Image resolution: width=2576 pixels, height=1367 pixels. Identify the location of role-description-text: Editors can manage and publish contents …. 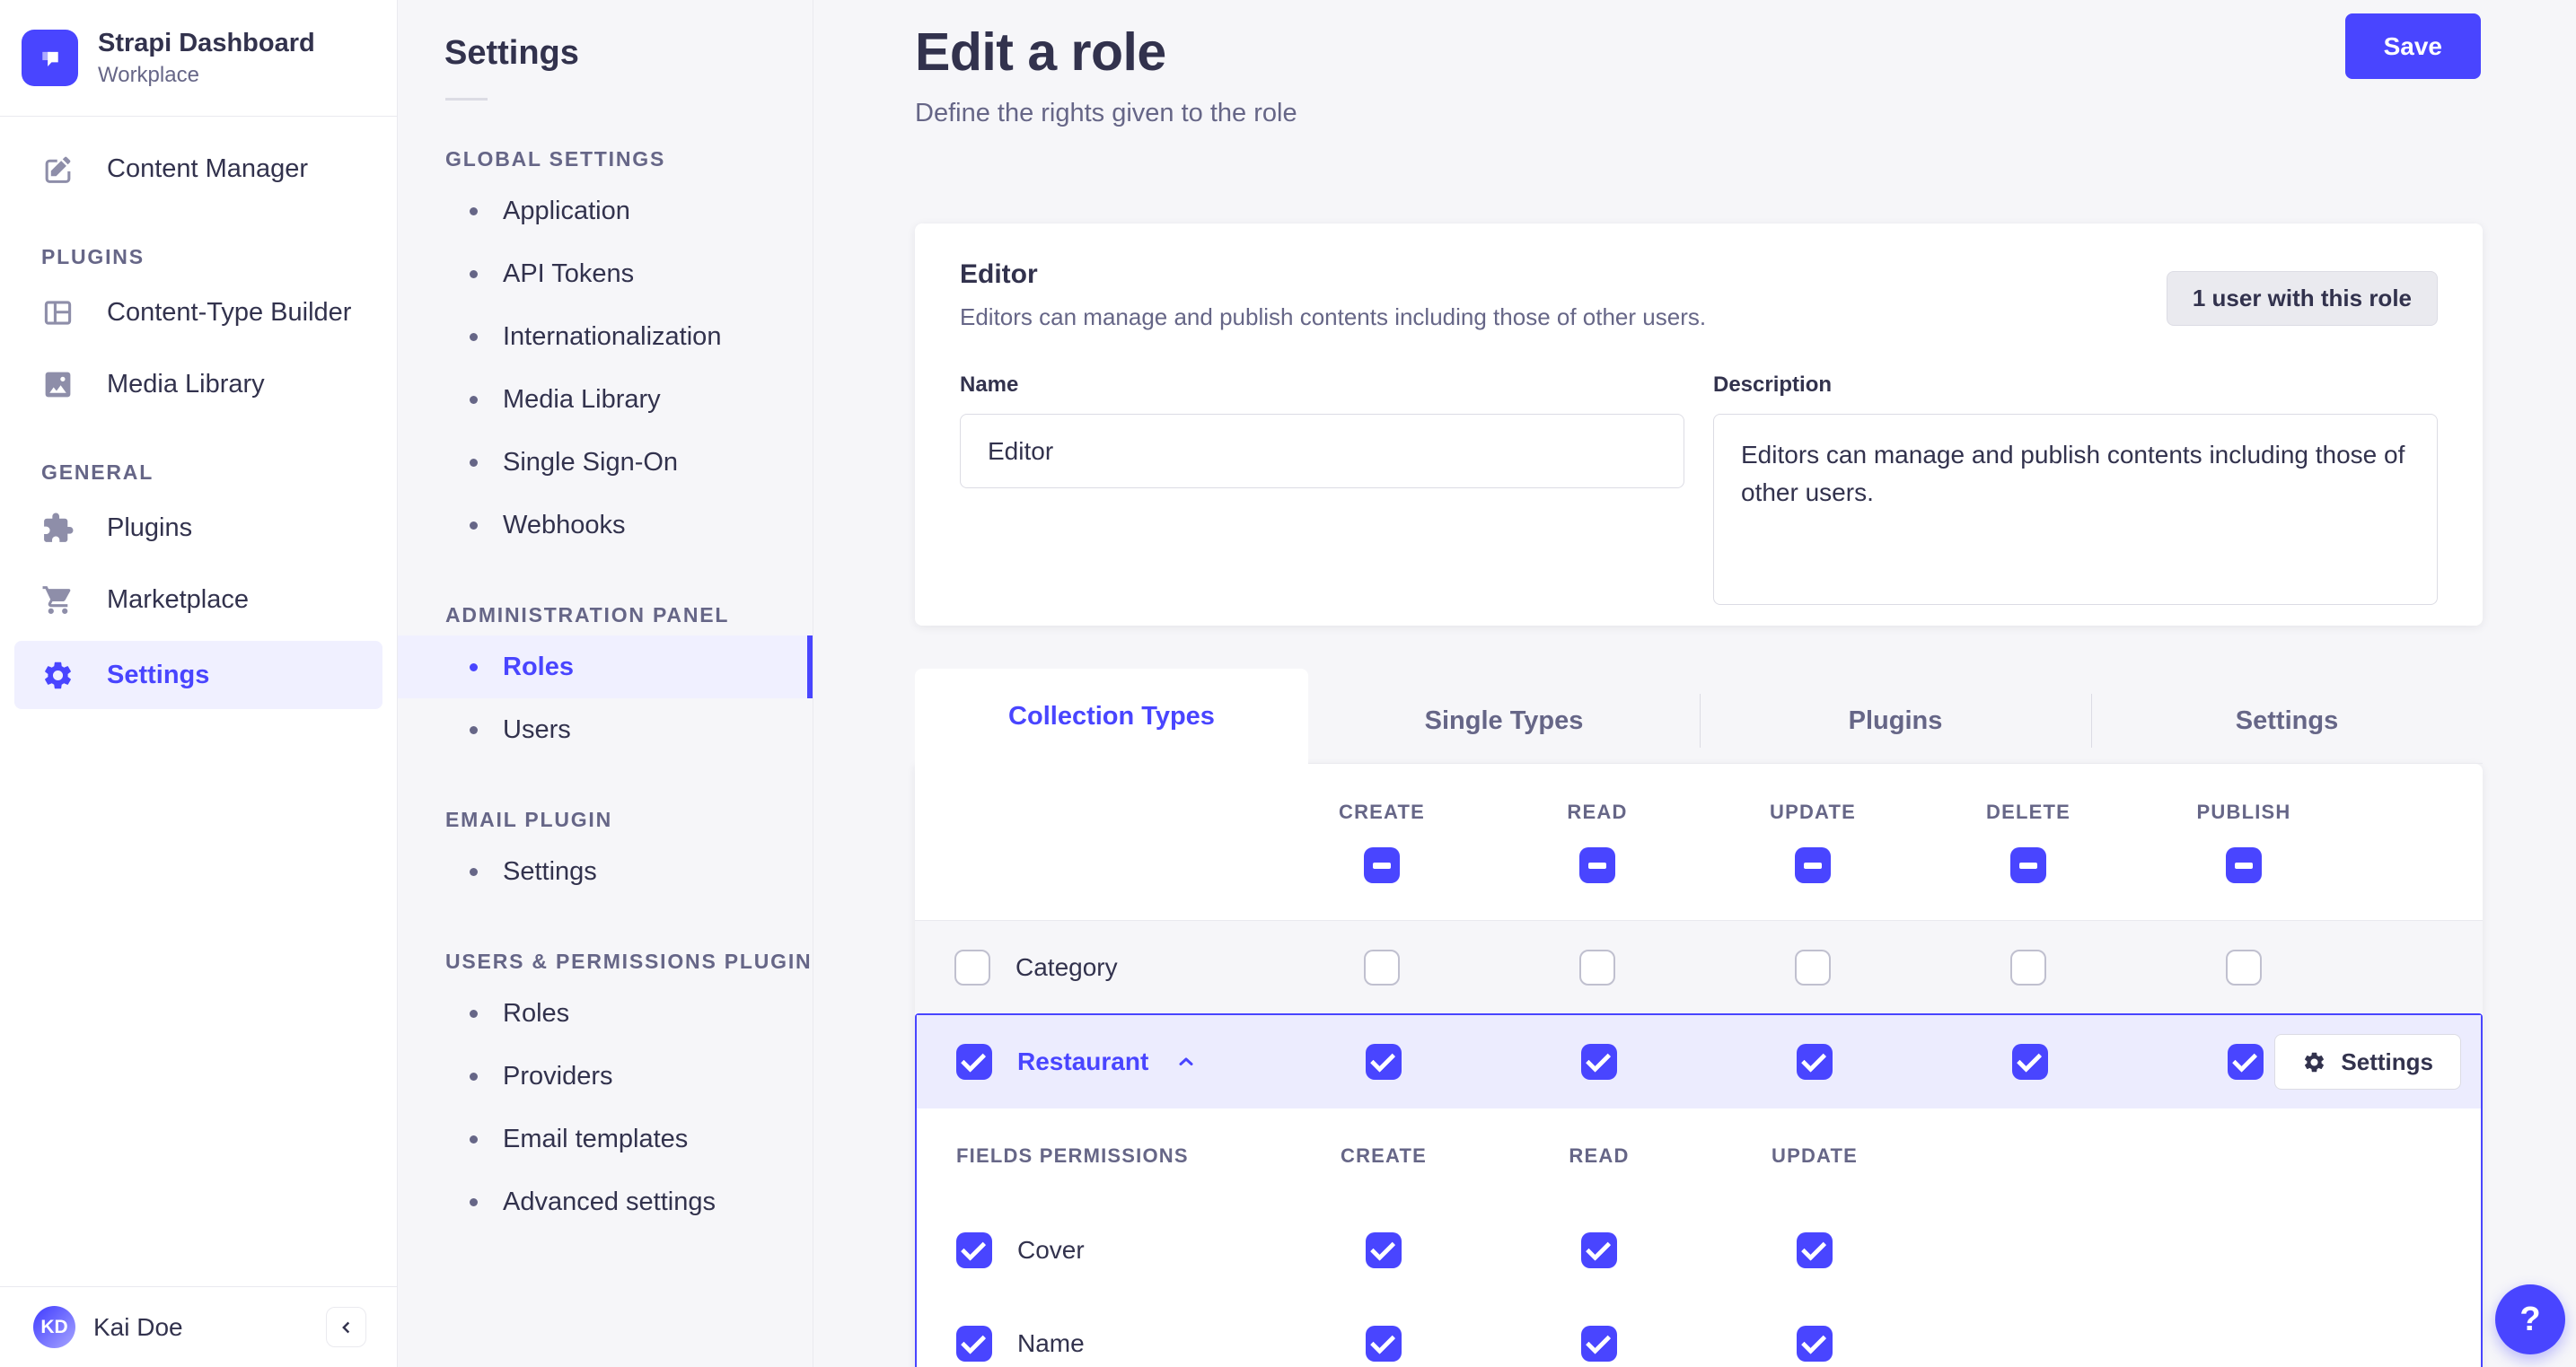
(1333, 316).